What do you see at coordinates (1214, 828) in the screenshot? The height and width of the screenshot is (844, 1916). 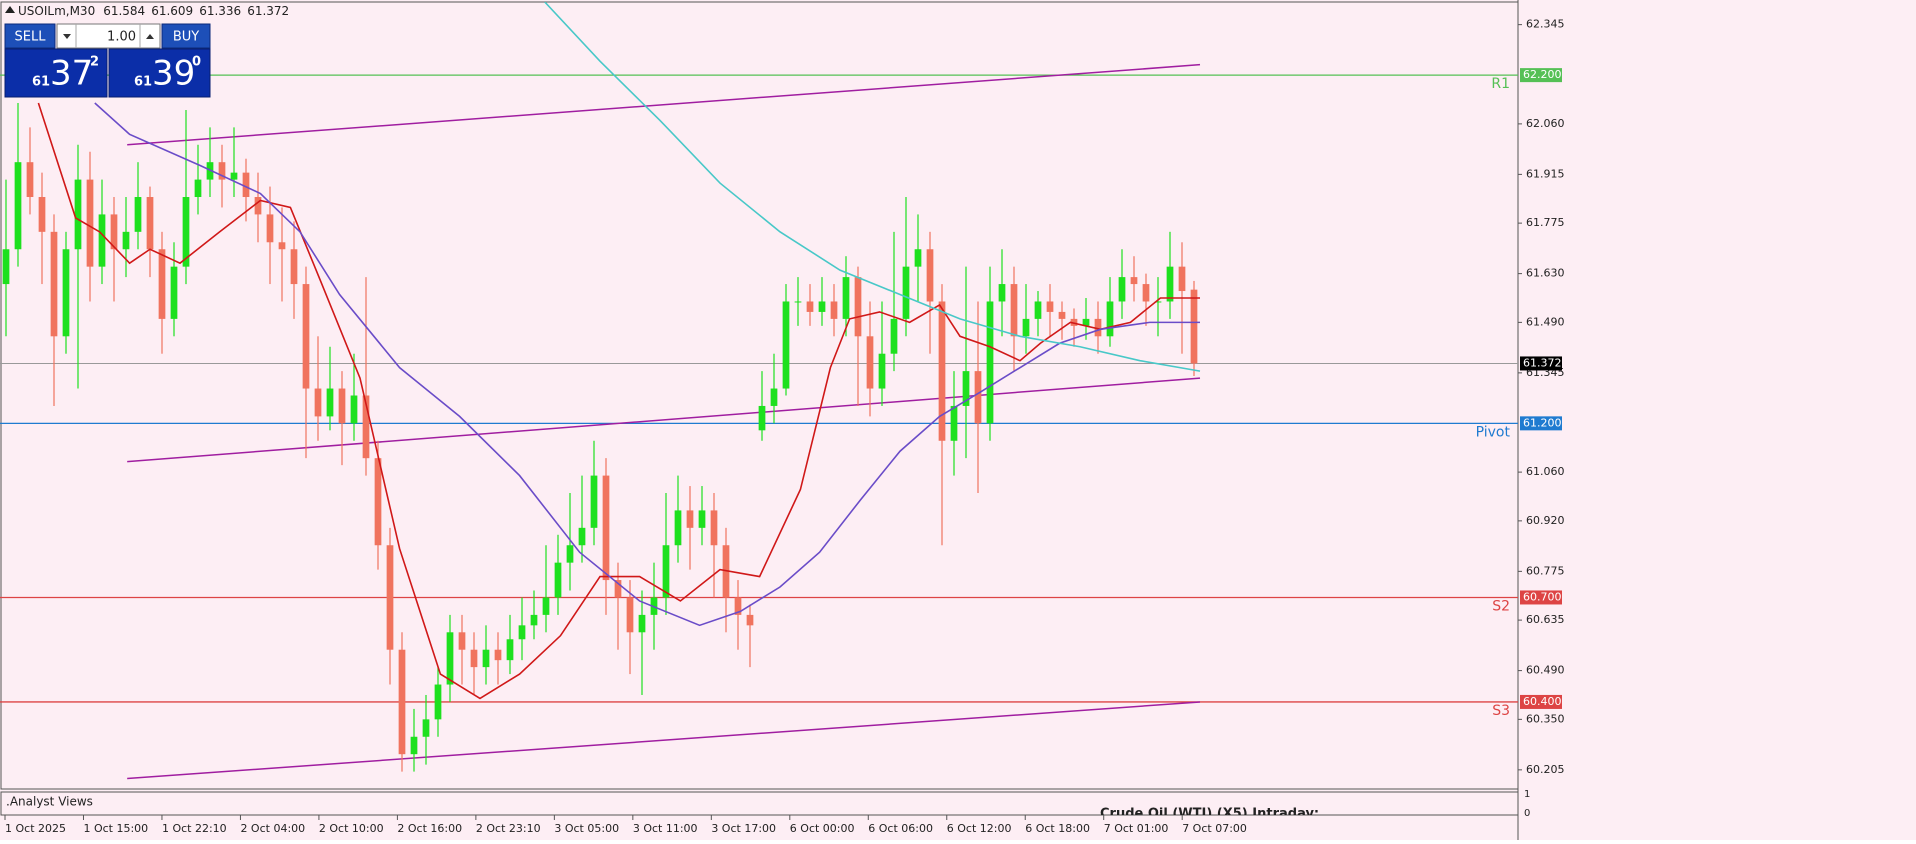 I see `x-tick-label: 7 Oct 07:00` at bounding box center [1214, 828].